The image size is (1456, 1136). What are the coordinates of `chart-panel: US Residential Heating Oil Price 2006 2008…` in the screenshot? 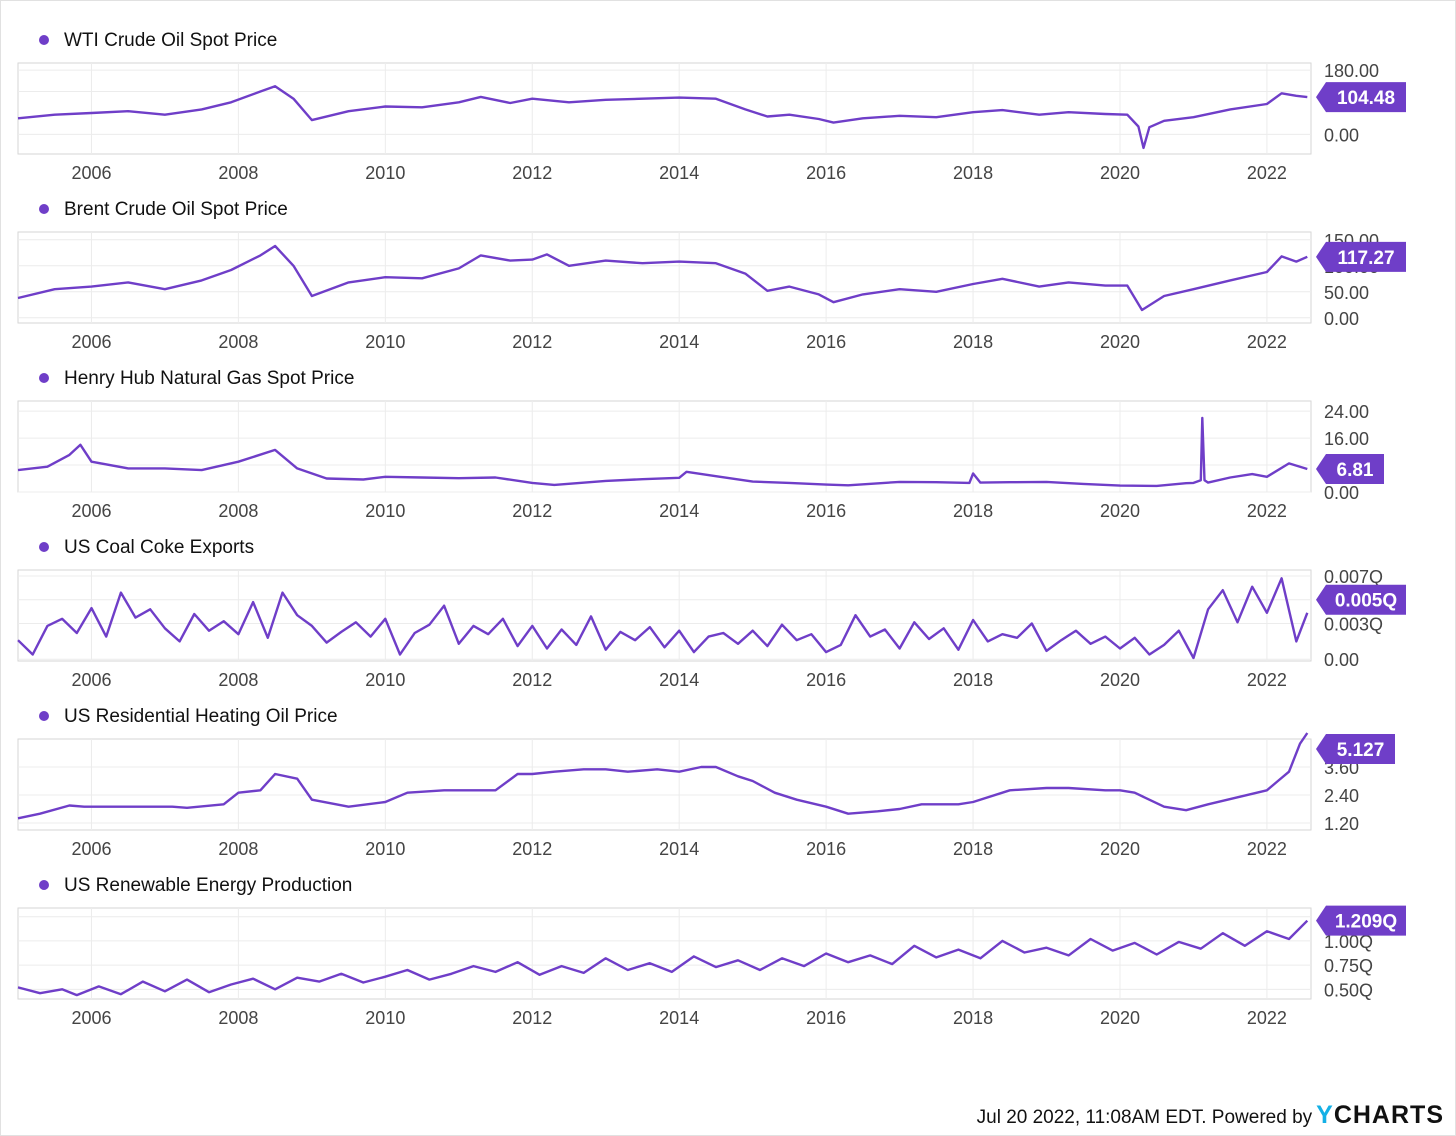 It's located at (706, 782).